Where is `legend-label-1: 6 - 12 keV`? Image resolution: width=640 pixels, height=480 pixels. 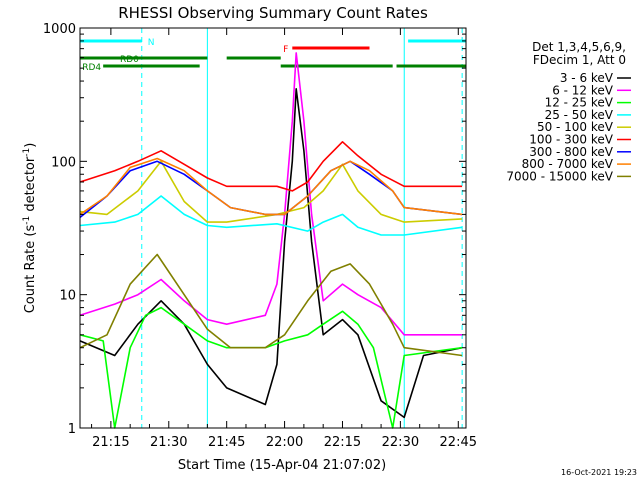 legend-label-1: 6 - 12 keV is located at coordinates (583, 90).